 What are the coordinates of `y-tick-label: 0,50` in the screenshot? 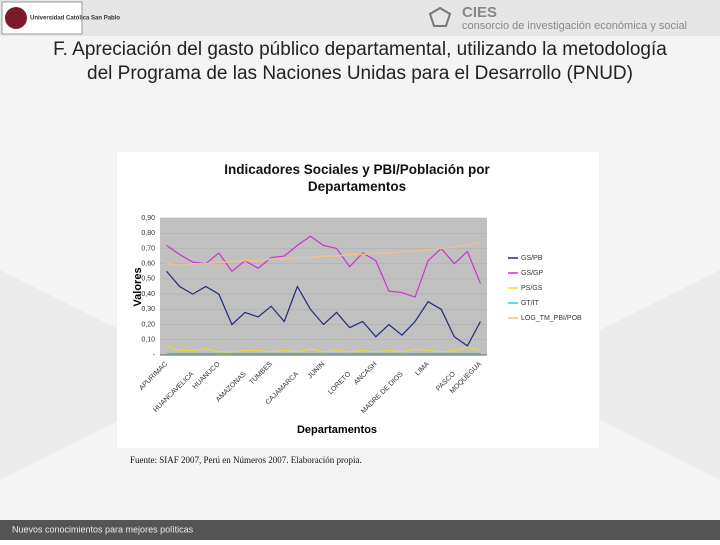 It's located at (148, 279).